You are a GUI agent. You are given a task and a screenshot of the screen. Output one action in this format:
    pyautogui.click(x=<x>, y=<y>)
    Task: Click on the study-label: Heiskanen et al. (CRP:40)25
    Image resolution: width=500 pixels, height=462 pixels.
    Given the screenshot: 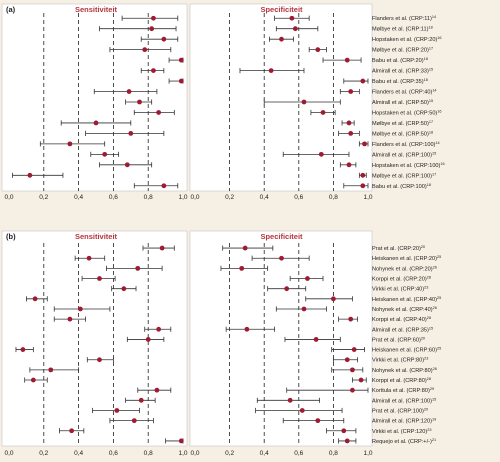 What is the action you would take?
    pyautogui.click(x=406, y=299)
    